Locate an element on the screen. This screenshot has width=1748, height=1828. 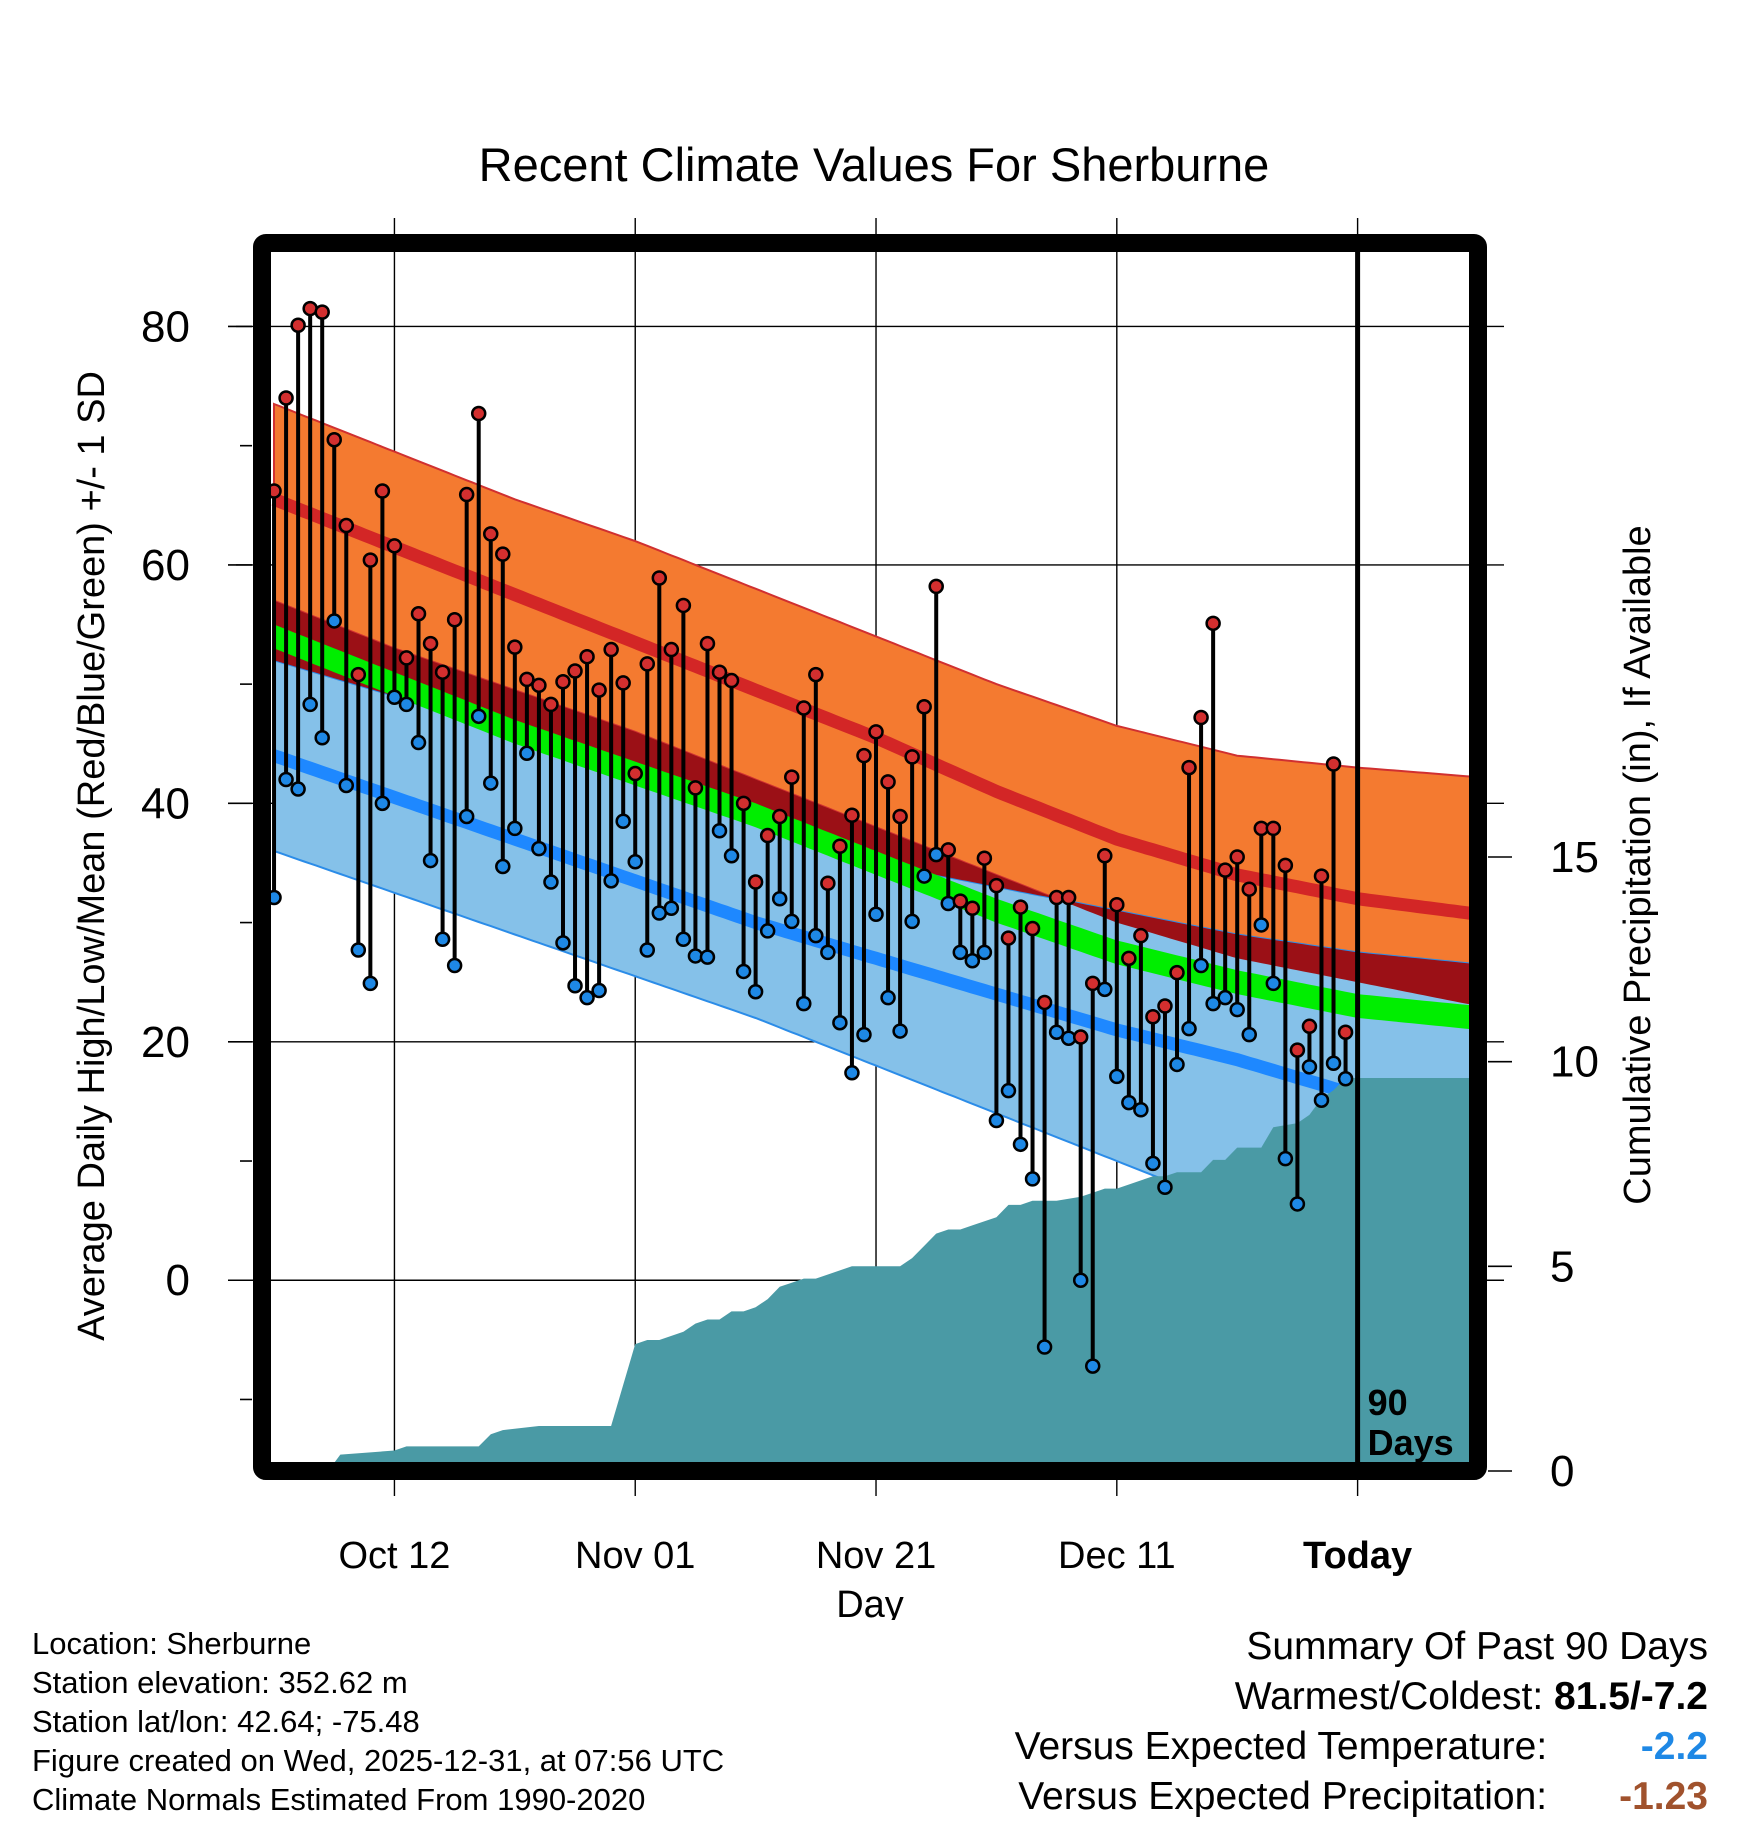
x-tick-label: Nov 21 is located at coordinates (876, 1556).